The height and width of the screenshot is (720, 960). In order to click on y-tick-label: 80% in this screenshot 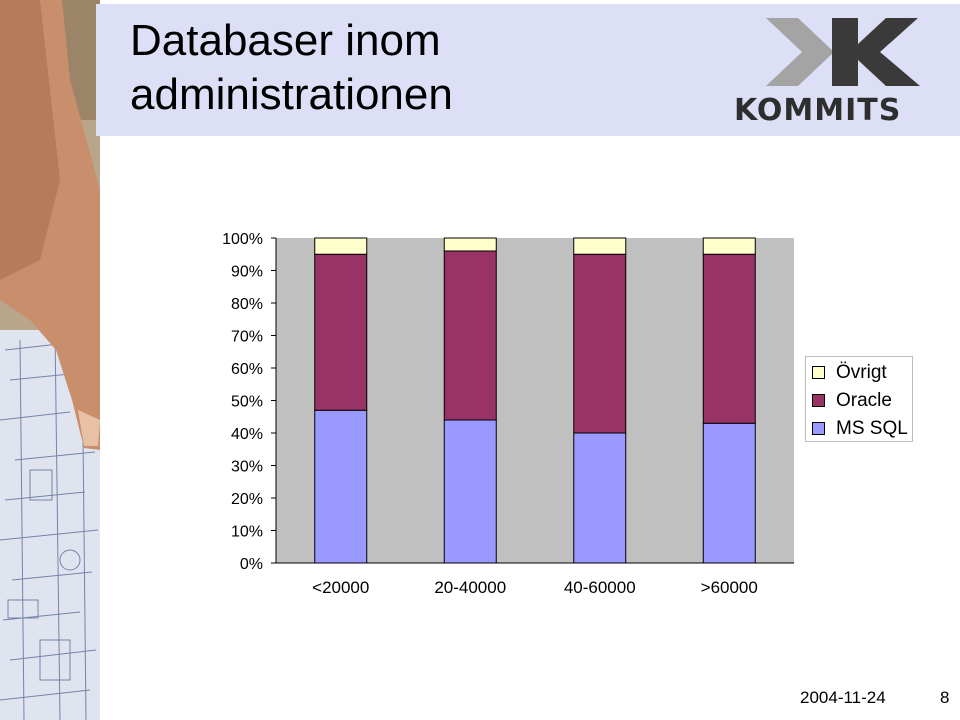, I will do `click(247, 304)`.